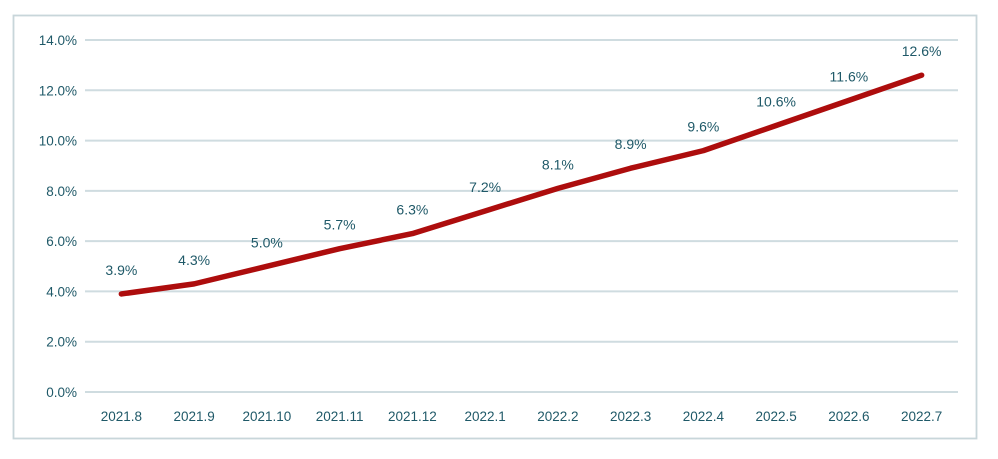 The height and width of the screenshot is (459, 998). Describe the element at coordinates (630, 416) in the screenshot. I see `x-axis-tick-label: 2022.3` at that location.